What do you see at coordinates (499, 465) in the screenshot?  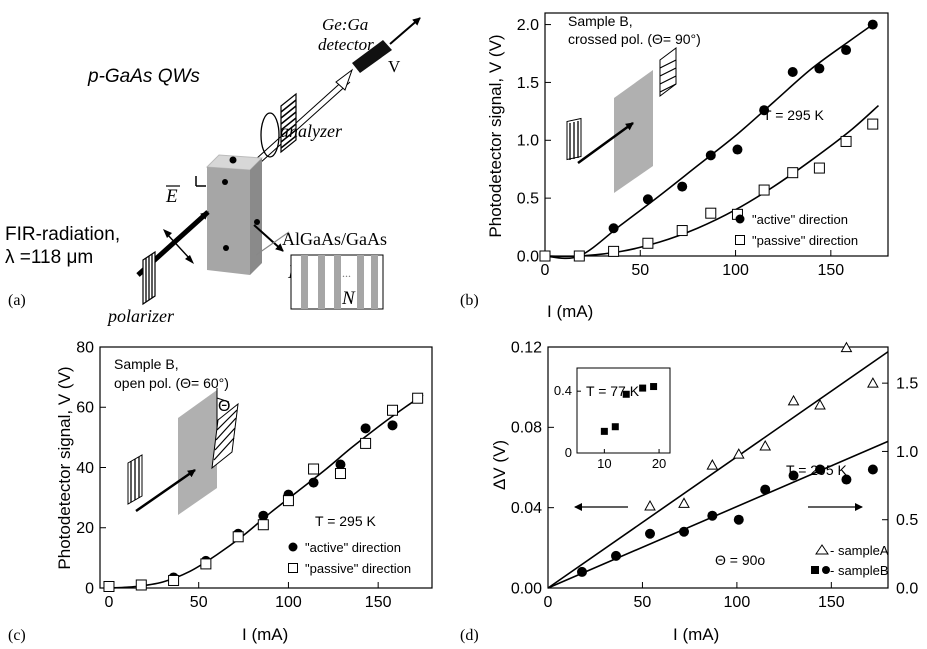 I see `panel-d-ylabel: ΔV (V)` at bounding box center [499, 465].